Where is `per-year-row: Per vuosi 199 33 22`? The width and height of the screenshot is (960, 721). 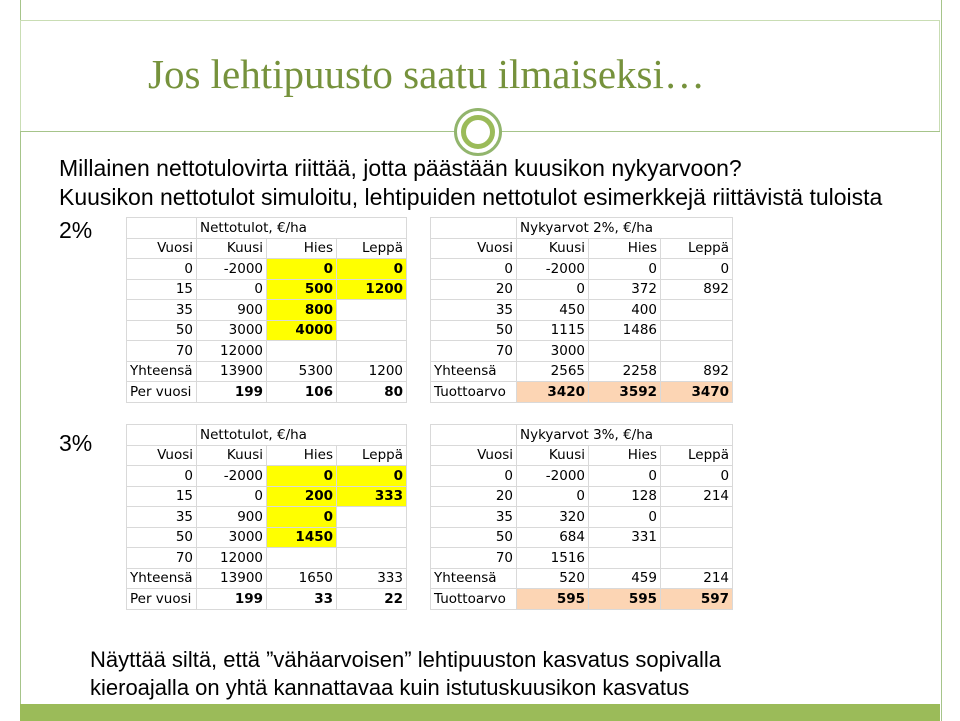 per-year-row: Per vuosi 199 33 22 is located at coordinates (266, 599).